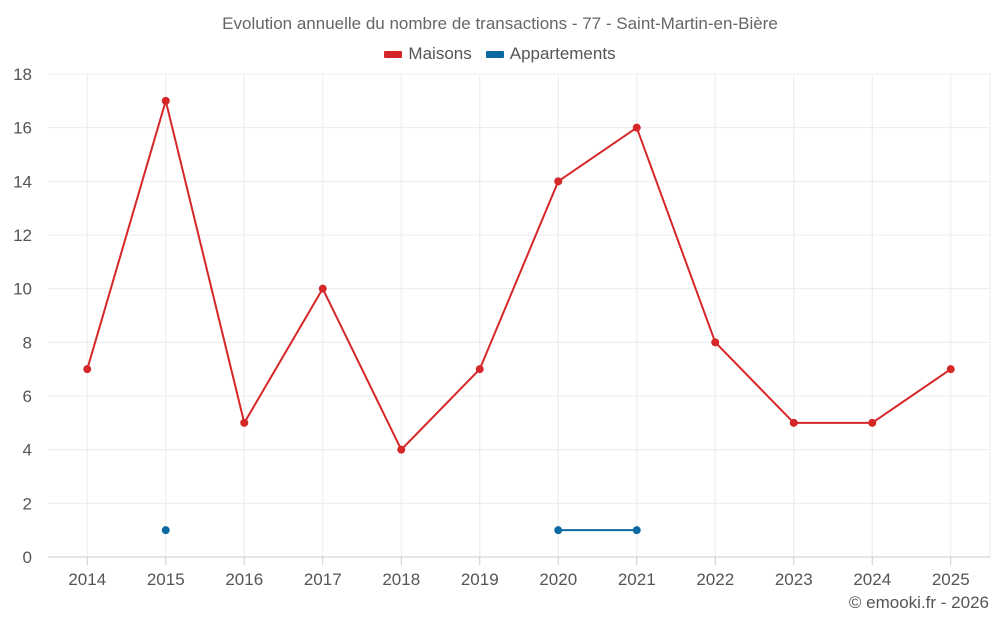 The width and height of the screenshot is (1000, 625). I want to click on legend: Maisons Appartements, so click(500, 54).